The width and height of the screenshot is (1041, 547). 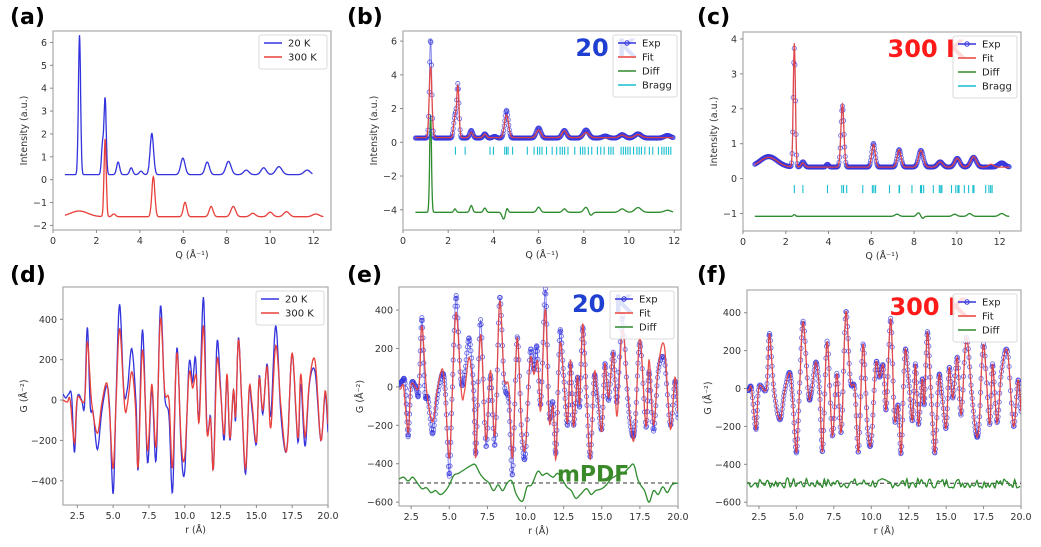 I want to click on x-tick-label: 2, so click(x=786, y=242).